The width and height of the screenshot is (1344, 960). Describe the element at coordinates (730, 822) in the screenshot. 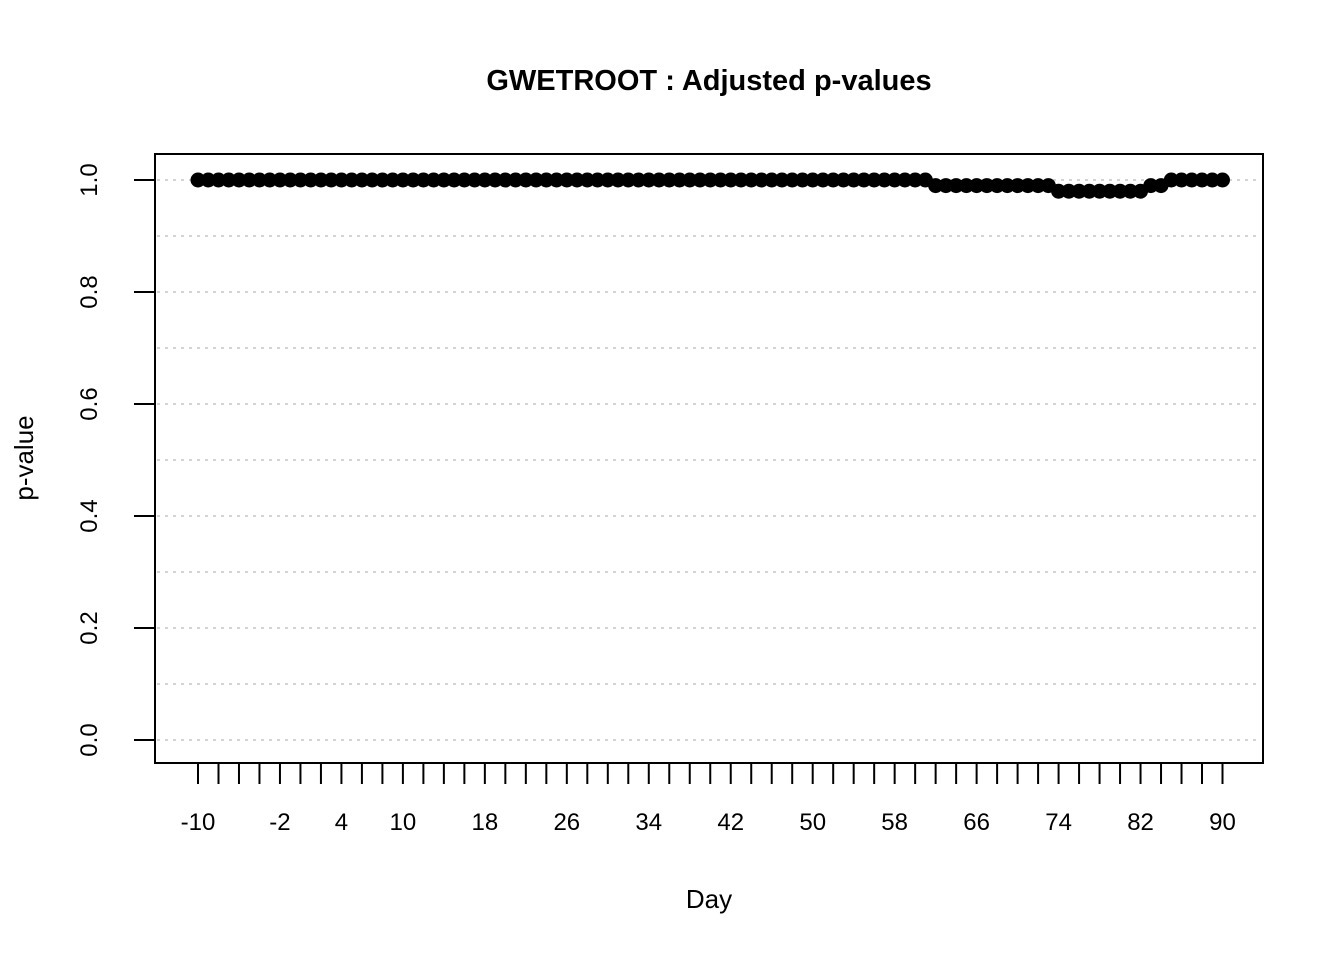

I see `x-axis-tick-label: 42` at that location.